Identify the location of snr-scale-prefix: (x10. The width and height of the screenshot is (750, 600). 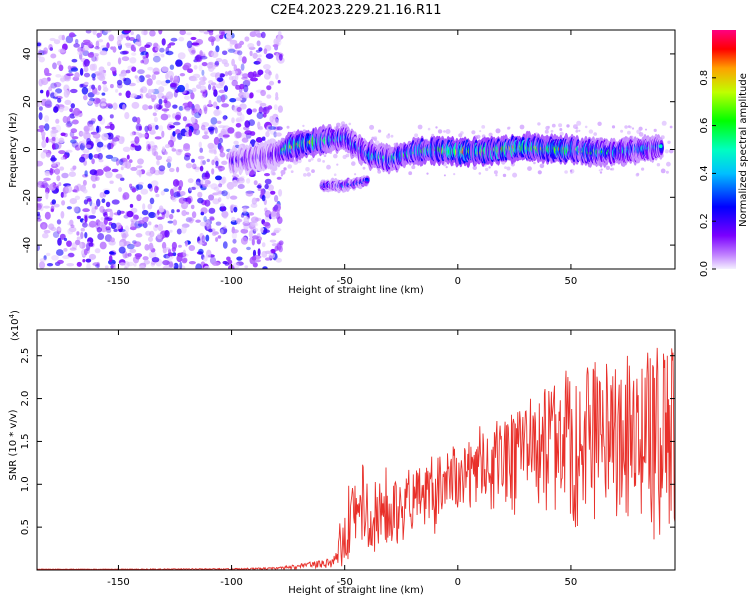
(15, 329).